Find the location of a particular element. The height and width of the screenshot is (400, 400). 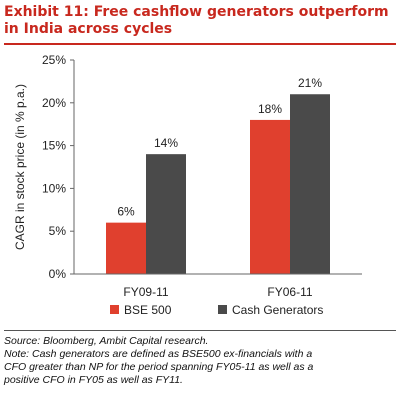

y-tick-label: 15% is located at coordinates (54, 146).